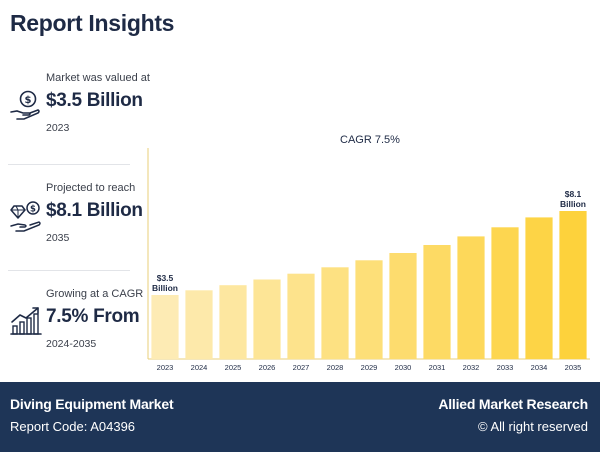 The width and height of the screenshot is (600, 452). I want to click on stat-year: 2024-2035, so click(71, 344).